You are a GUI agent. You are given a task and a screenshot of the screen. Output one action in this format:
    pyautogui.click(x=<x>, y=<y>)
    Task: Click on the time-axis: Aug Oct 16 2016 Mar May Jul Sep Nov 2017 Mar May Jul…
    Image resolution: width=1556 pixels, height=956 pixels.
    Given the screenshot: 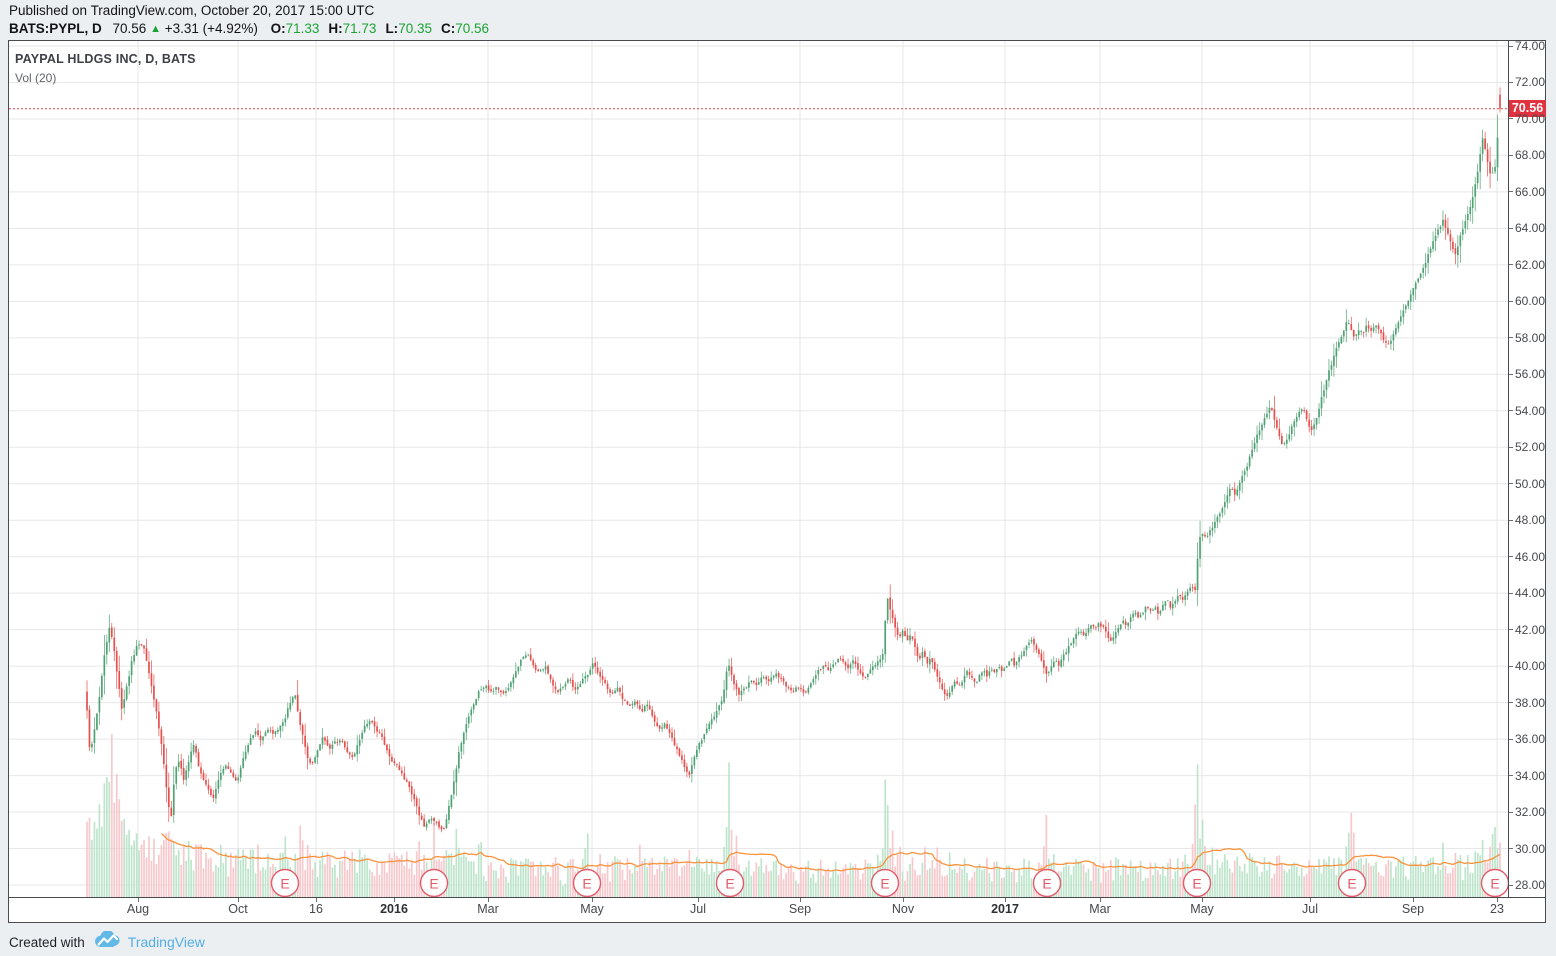 What is the action you would take?
    pyautogui.click(x=777, y=909)
    